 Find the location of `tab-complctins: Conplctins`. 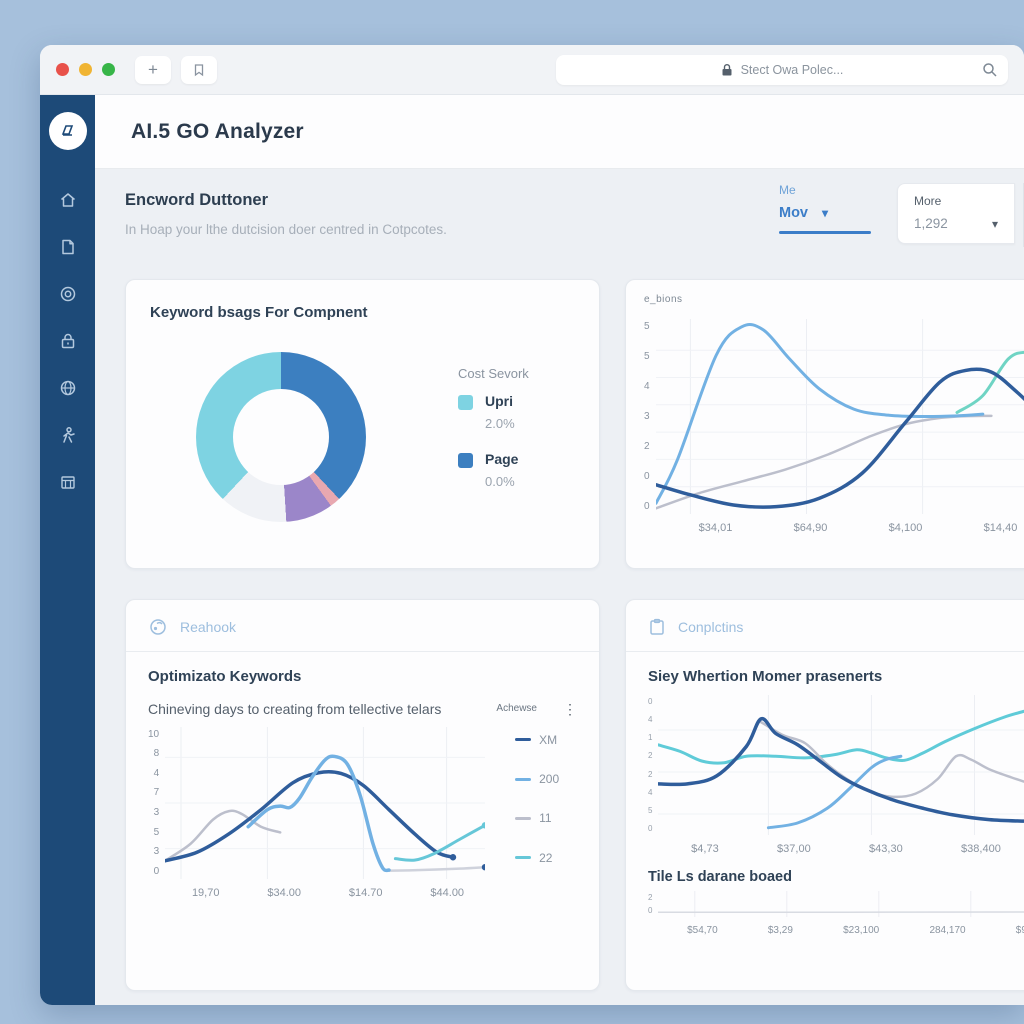

tab-complctins: Conplctins is located at coordinates (711, 627).